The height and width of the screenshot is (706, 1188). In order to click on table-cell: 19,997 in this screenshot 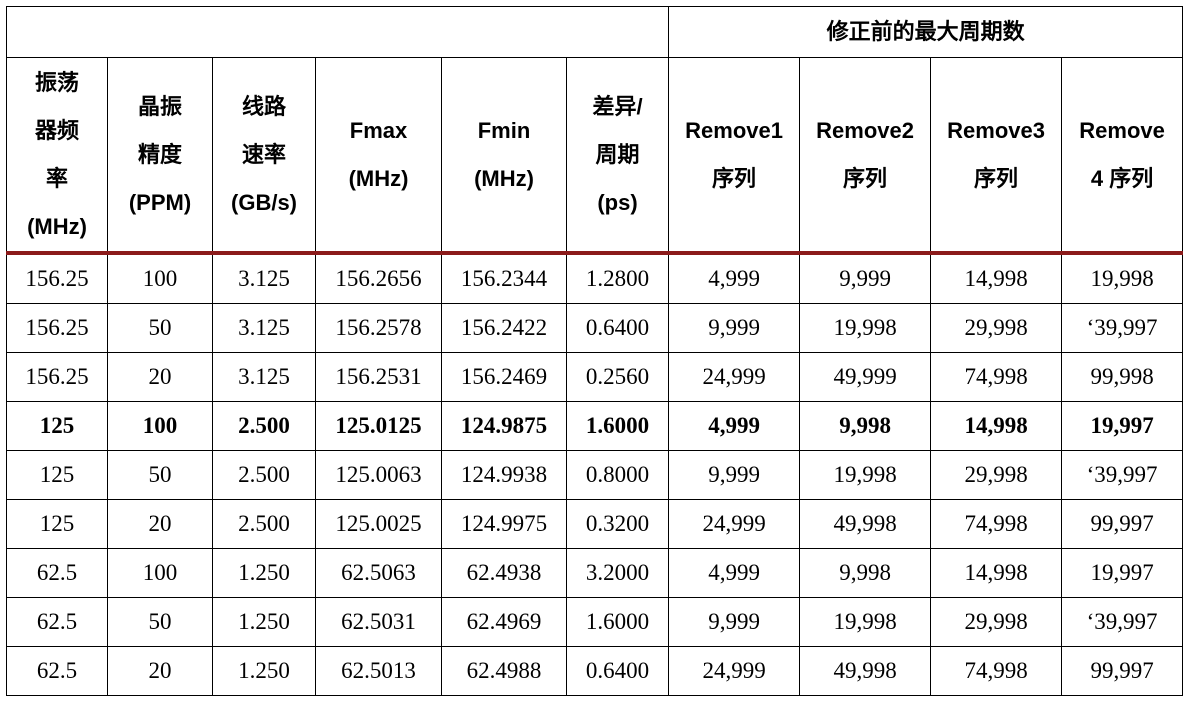, I will do `click(1122, 573)`.